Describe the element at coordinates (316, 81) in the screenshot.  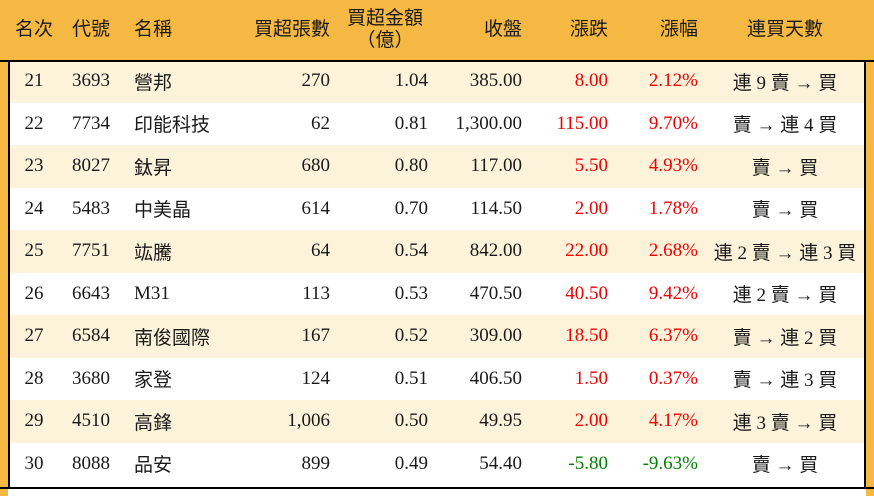
I see `cell-net_buy_volume: 270` at that location.